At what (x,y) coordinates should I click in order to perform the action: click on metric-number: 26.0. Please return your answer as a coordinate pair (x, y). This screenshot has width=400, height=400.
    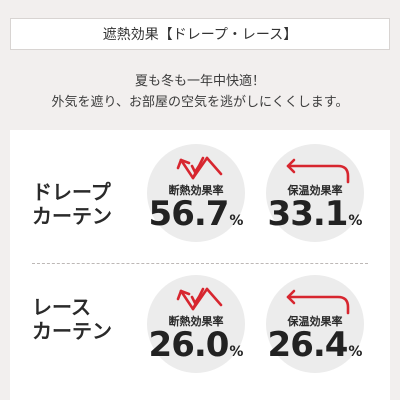
    Looking at the image, I should click on (189, 345).